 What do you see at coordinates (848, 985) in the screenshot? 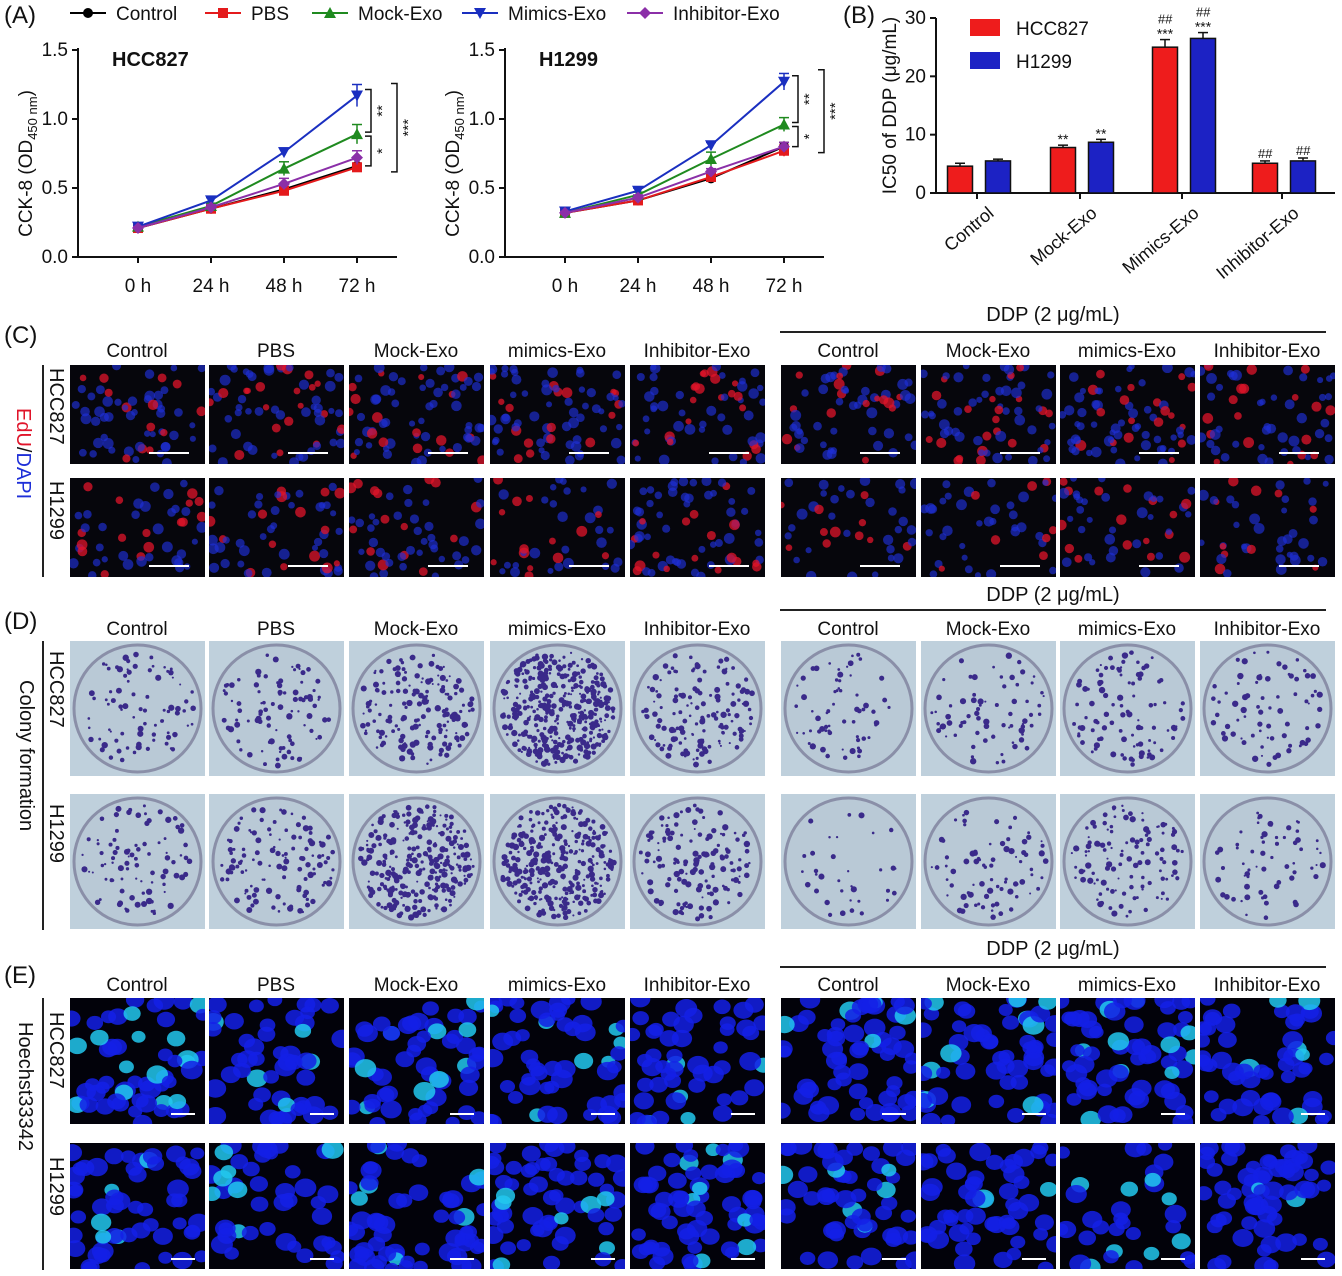
I see `e-col-label: Control` at bounding box center [848, 985].